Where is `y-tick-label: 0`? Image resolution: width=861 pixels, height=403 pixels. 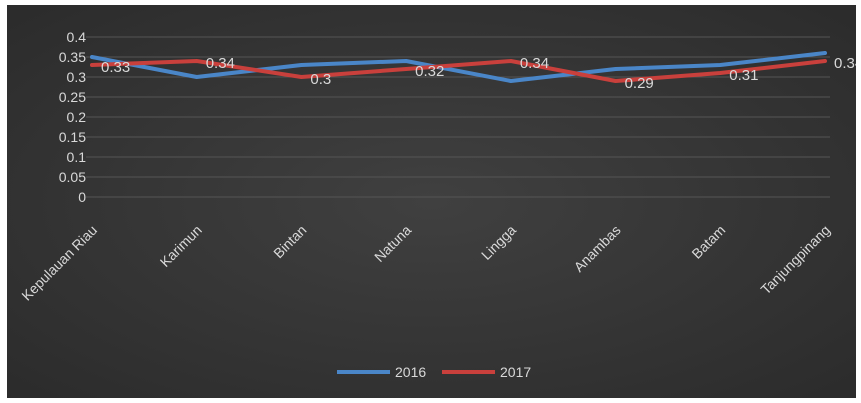
y-tick-label: 0 is located at coordinates (82, 197).